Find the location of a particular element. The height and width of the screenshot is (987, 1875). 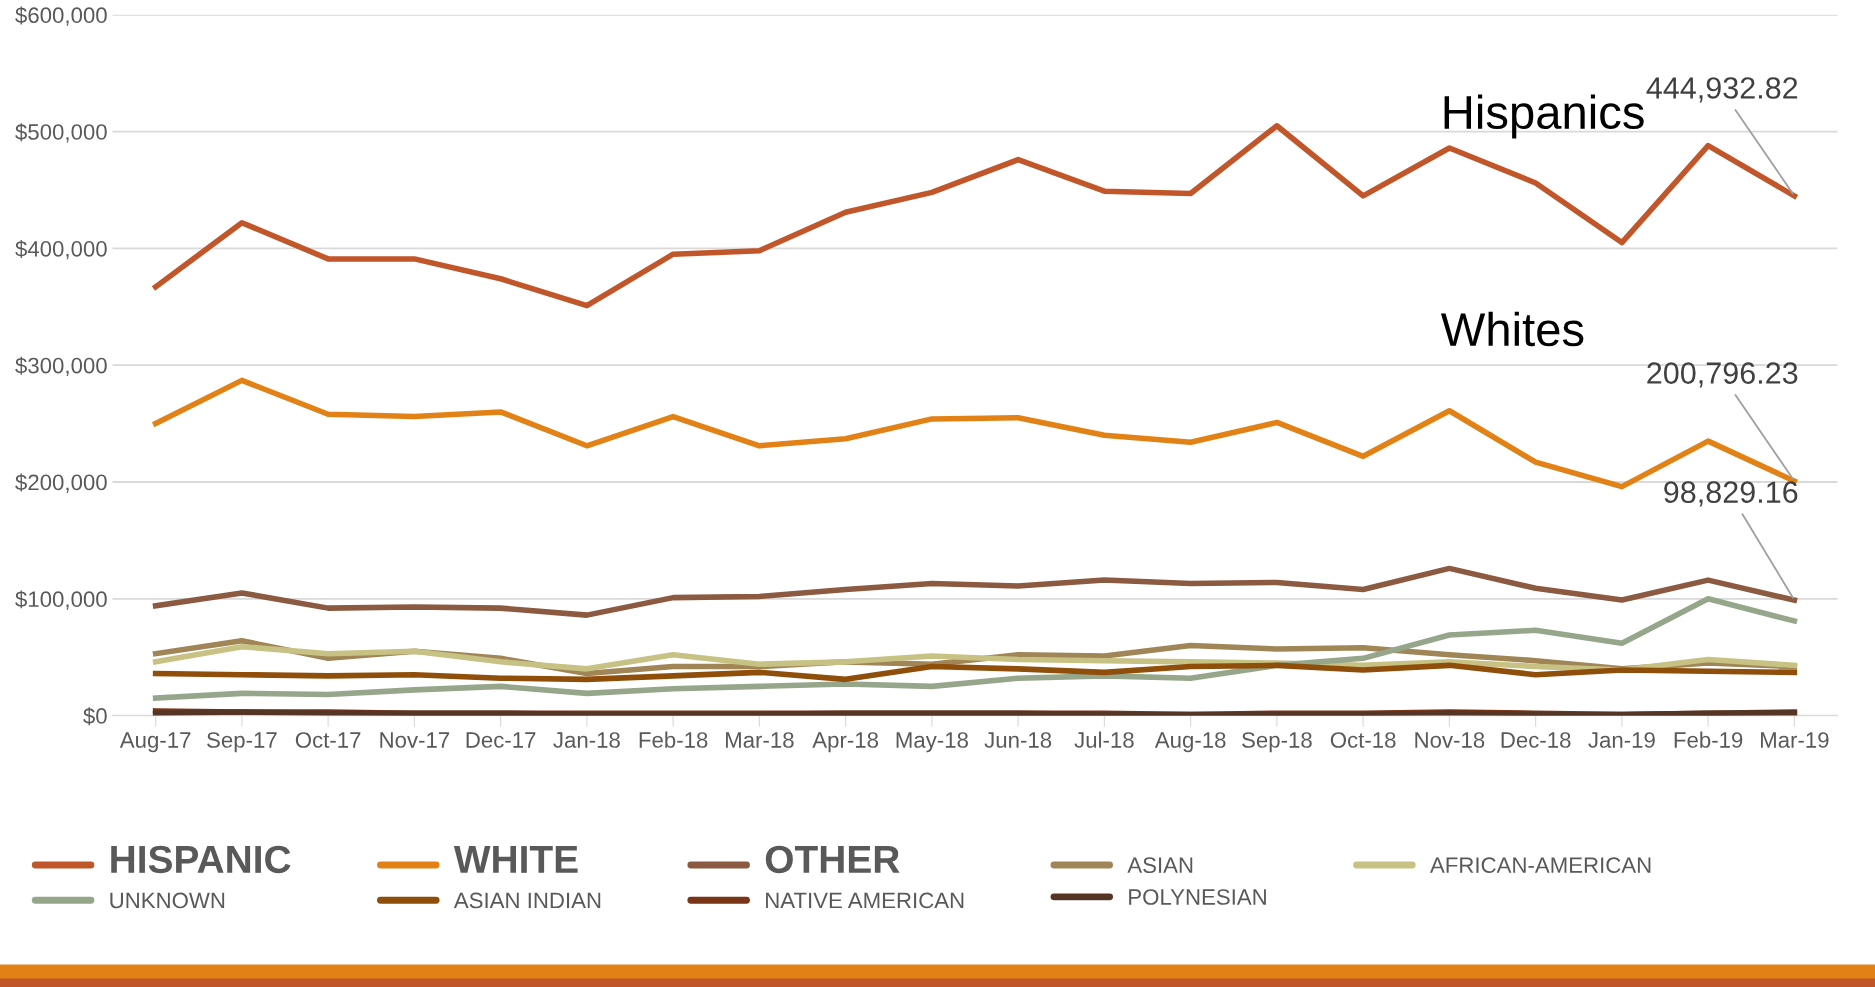

x-tick-label: Jan-18 is located at coordinates (586, 740).